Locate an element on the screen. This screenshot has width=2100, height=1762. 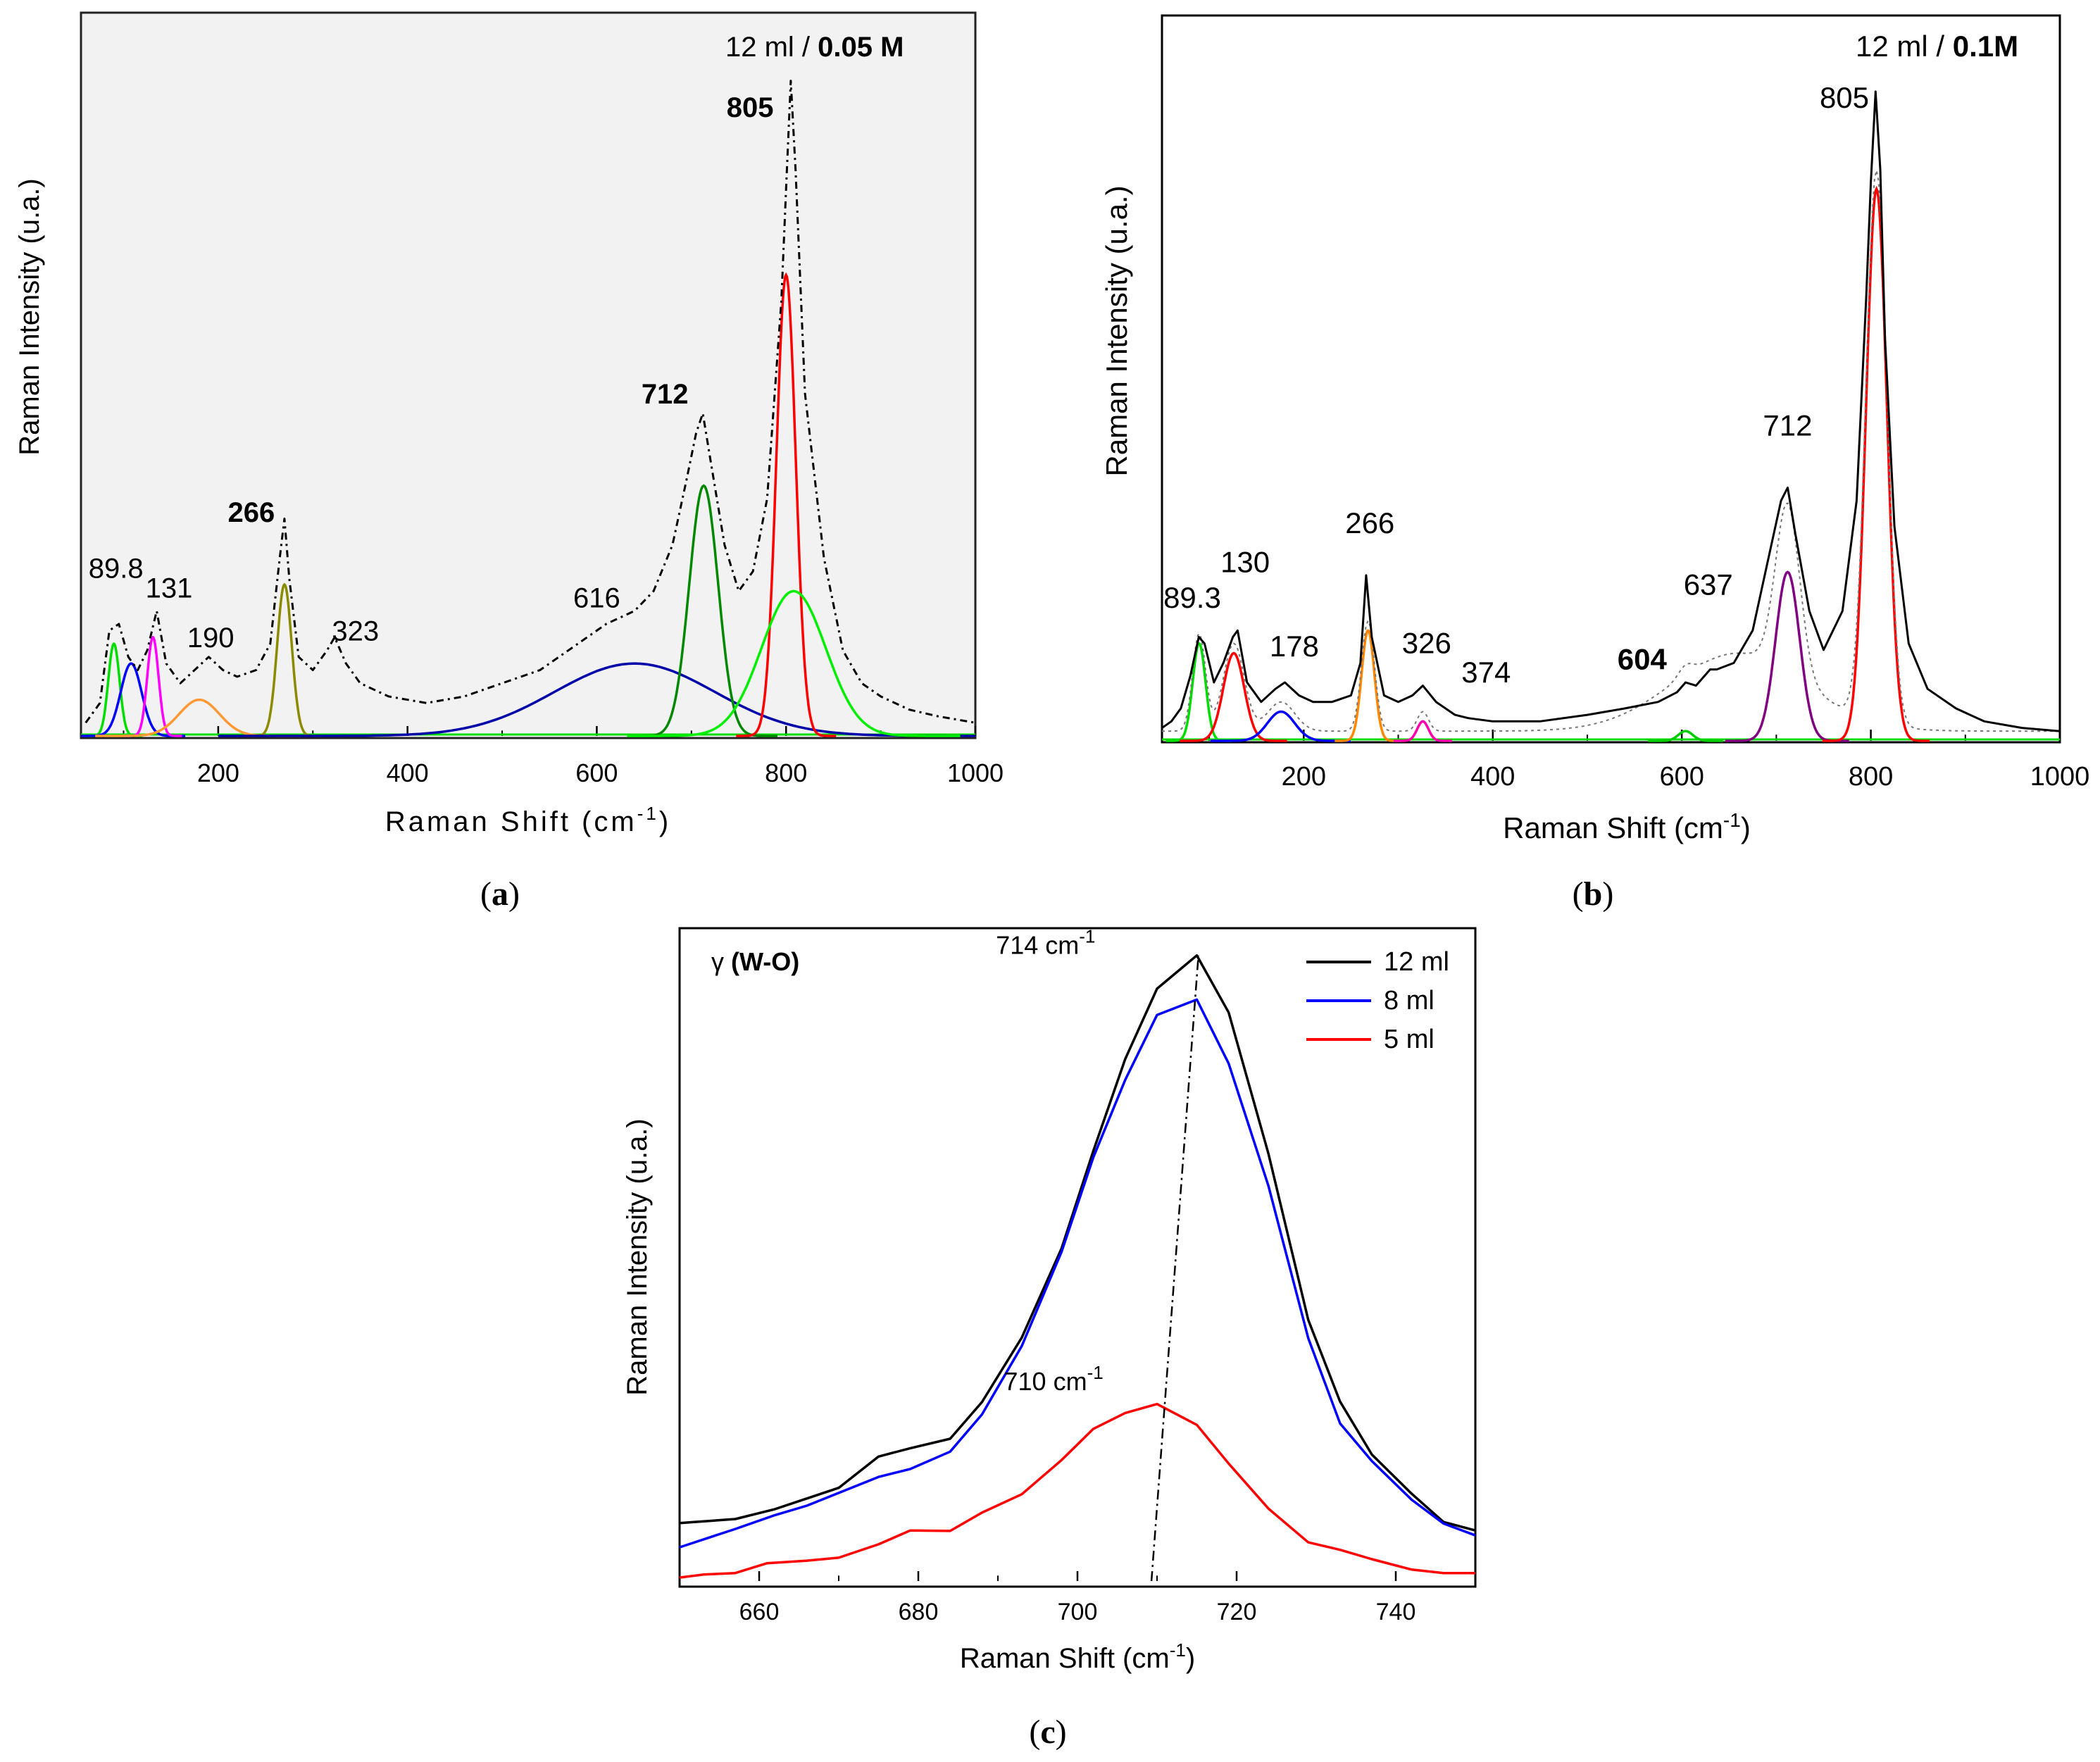
peak-label: 637 is located at coordinates (1708, 584).